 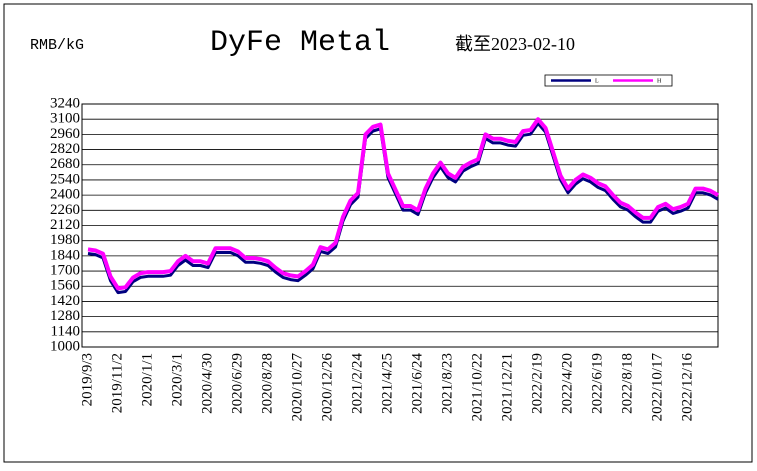 What do you see at coordinates (65, 301) in the screenshot?
I see `y-tick-label: 1420` at bounding box center [65, 301].